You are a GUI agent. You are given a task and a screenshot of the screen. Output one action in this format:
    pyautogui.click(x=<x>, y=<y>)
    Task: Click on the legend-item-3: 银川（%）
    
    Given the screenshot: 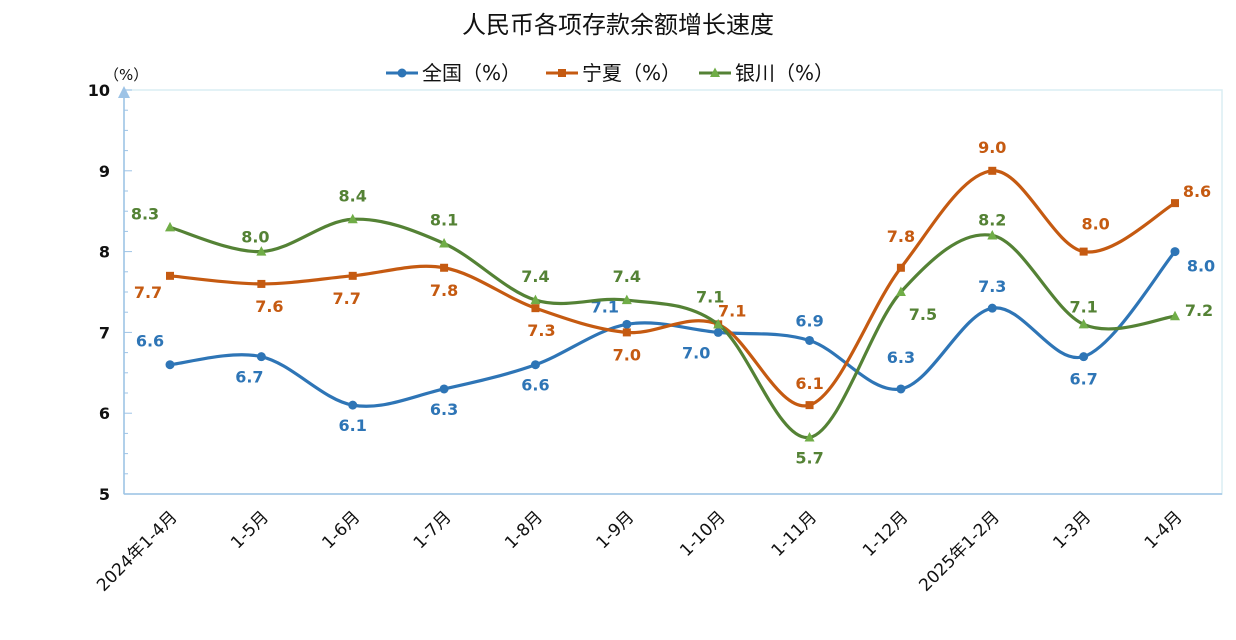 What is the action you would take?
    pyautogui.click(x=766, y=73)
    